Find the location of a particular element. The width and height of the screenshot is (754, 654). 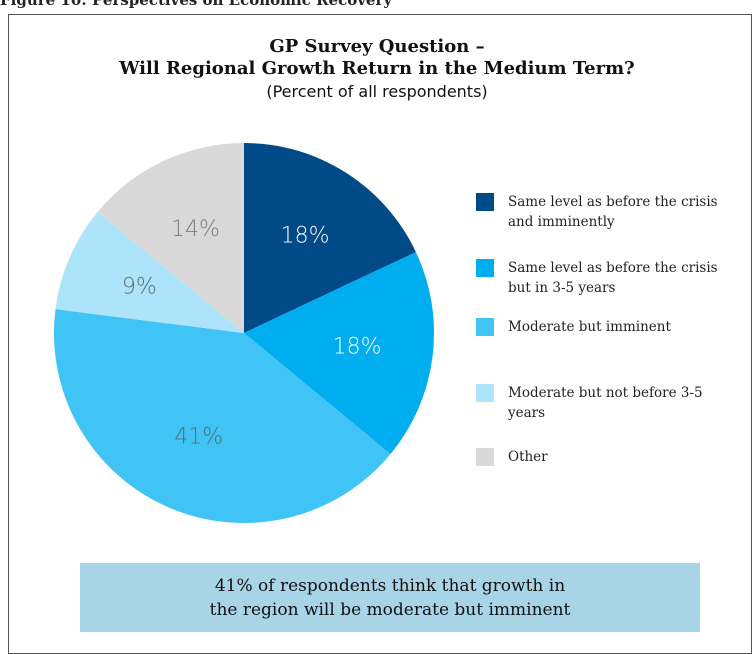

data-label: 41% is located at coordinates (198, 437).